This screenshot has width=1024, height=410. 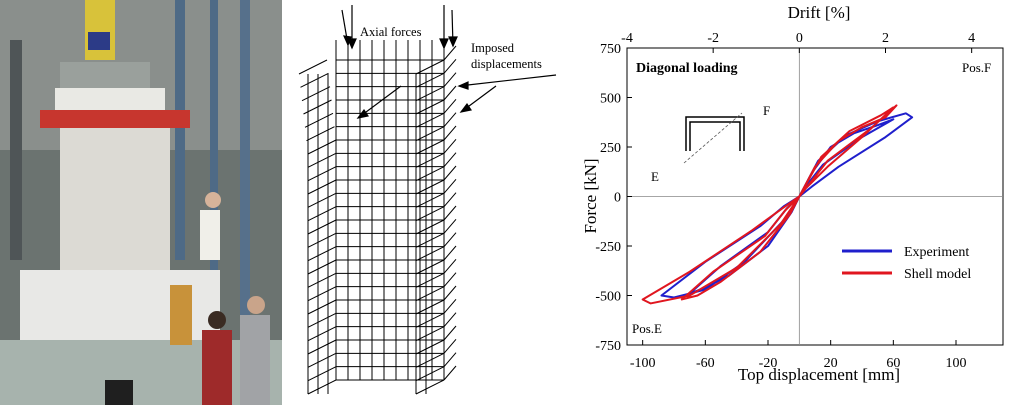 What do you see at coordinates (714, 138) in the screenshot?
I see `inset-diagram` at bounding box center [714, 138].